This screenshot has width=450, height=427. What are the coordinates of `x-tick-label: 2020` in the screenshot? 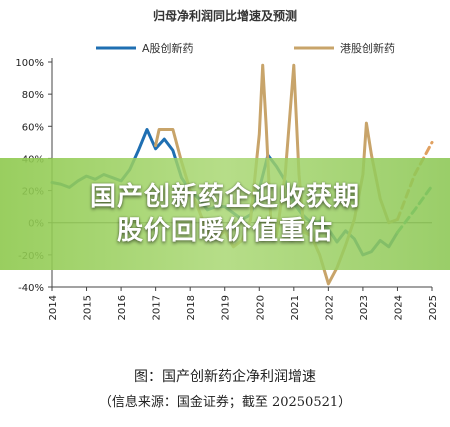 It's located at (260, 307).